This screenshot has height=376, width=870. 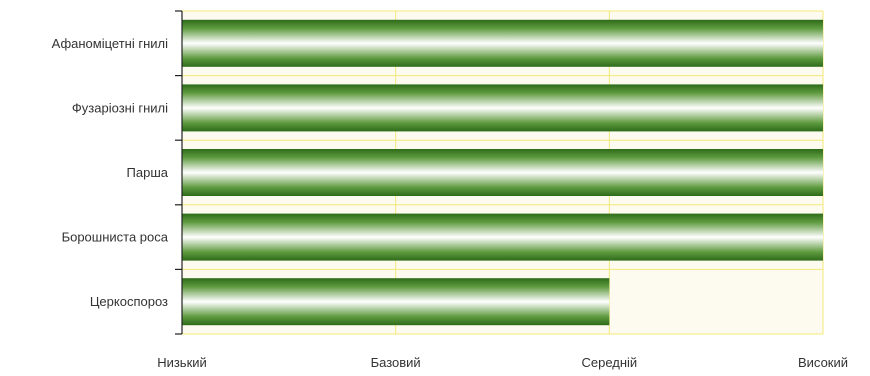 What do you see at coordinates (129, 301) in the screenshot?
I see `category-label: Церкоспороз` at bounding box center [129, 301].